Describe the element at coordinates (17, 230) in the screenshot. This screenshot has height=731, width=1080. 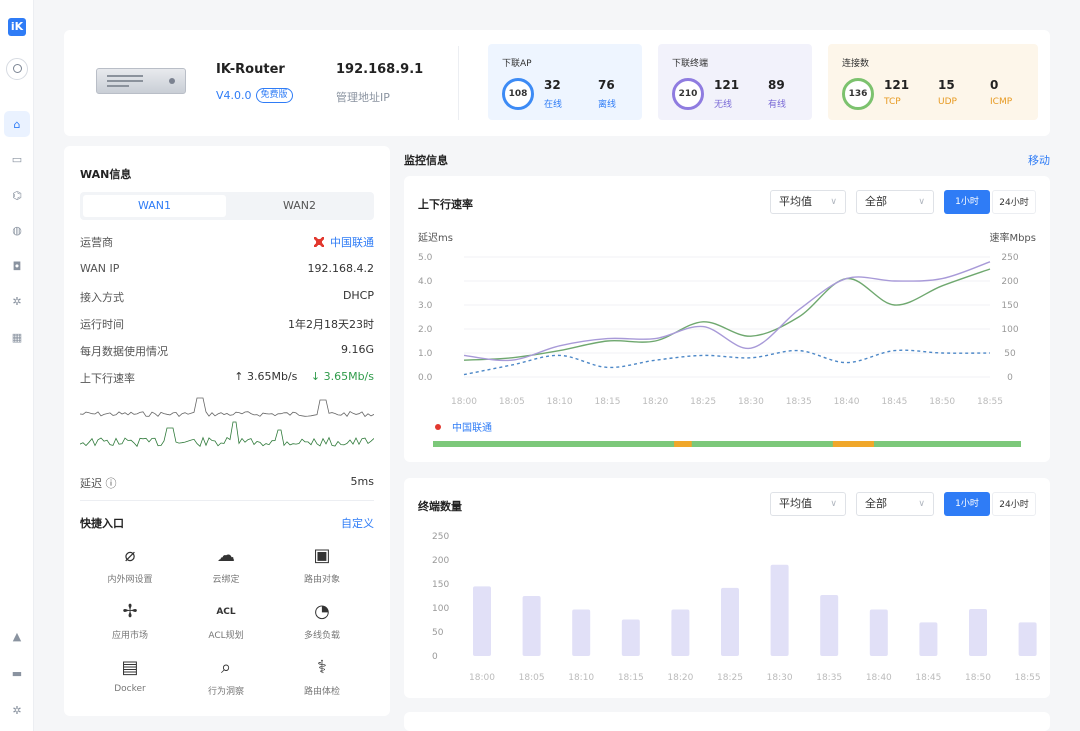
I see `globe-icon: ◍` at that location.